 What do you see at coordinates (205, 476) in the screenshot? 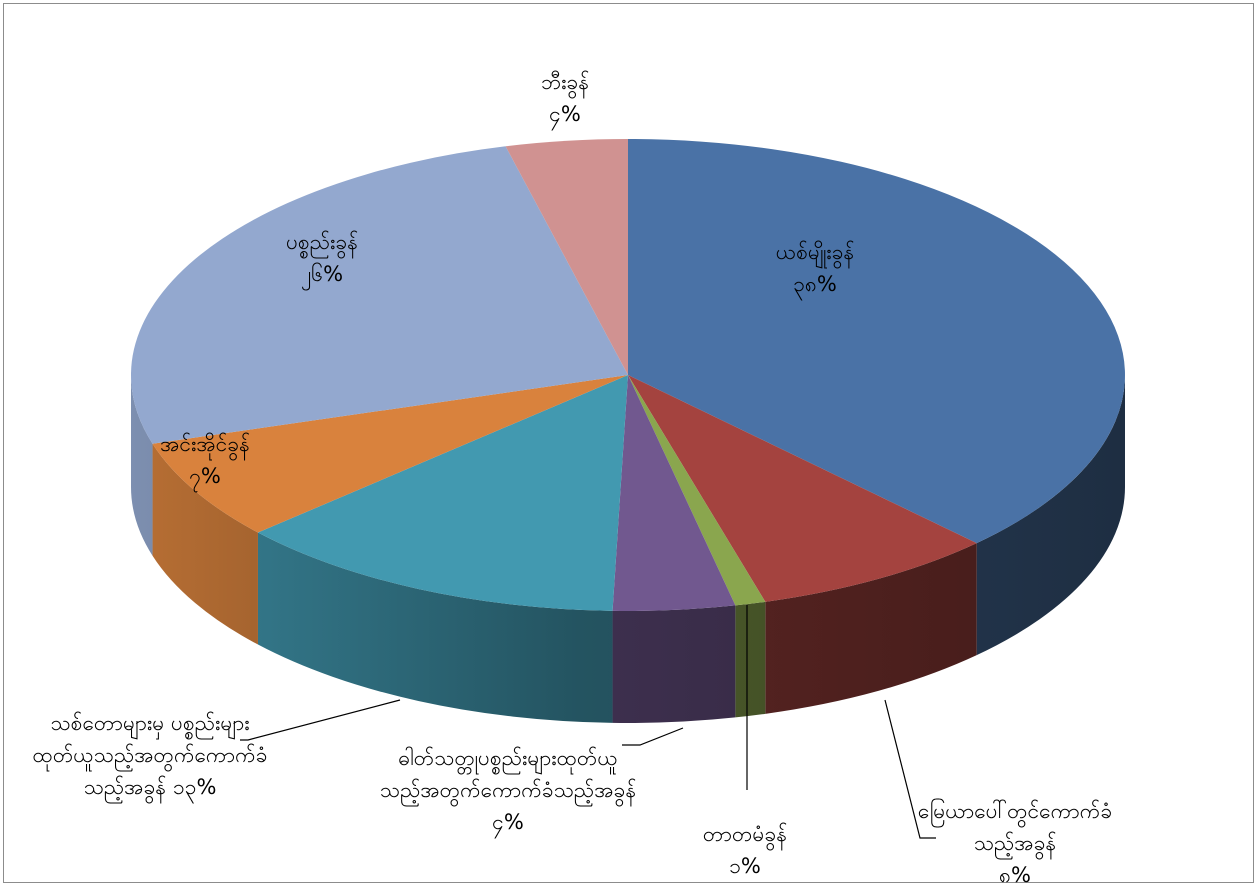
I see `slice-percent: ၇%` at bounding box center [205, 476].